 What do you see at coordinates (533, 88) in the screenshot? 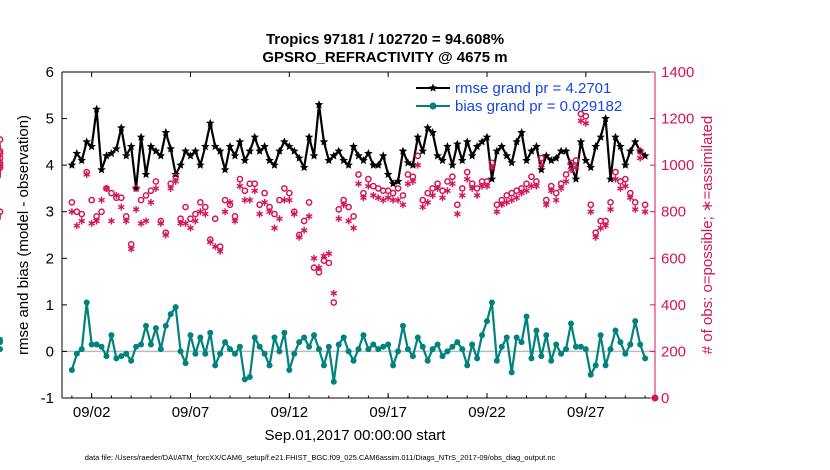
I see `legend-label-0: rmse grand pr = 4.2701` at bounding box center [533, 88].